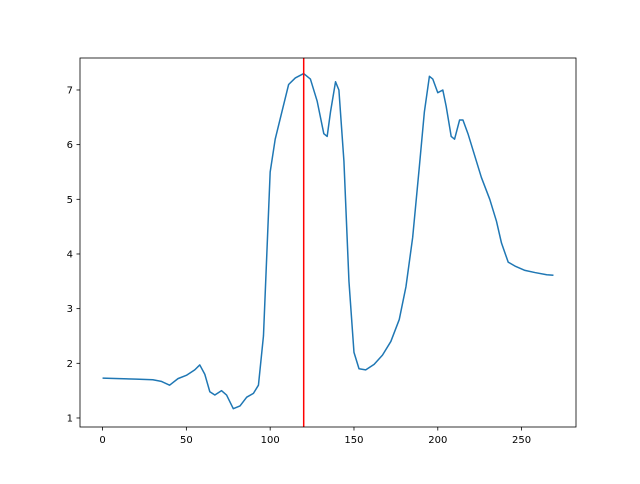 This screenshot has width=640, height=484. What do you see at coordinates (102, 440) in the screenshot?
I see `x-tick-label: 0` at bounding box center [102, 440].